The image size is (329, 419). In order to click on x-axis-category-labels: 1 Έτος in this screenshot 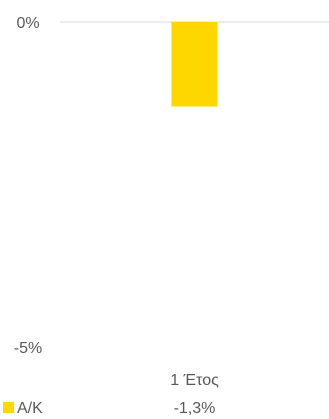, I will do `click(194, 380)`.